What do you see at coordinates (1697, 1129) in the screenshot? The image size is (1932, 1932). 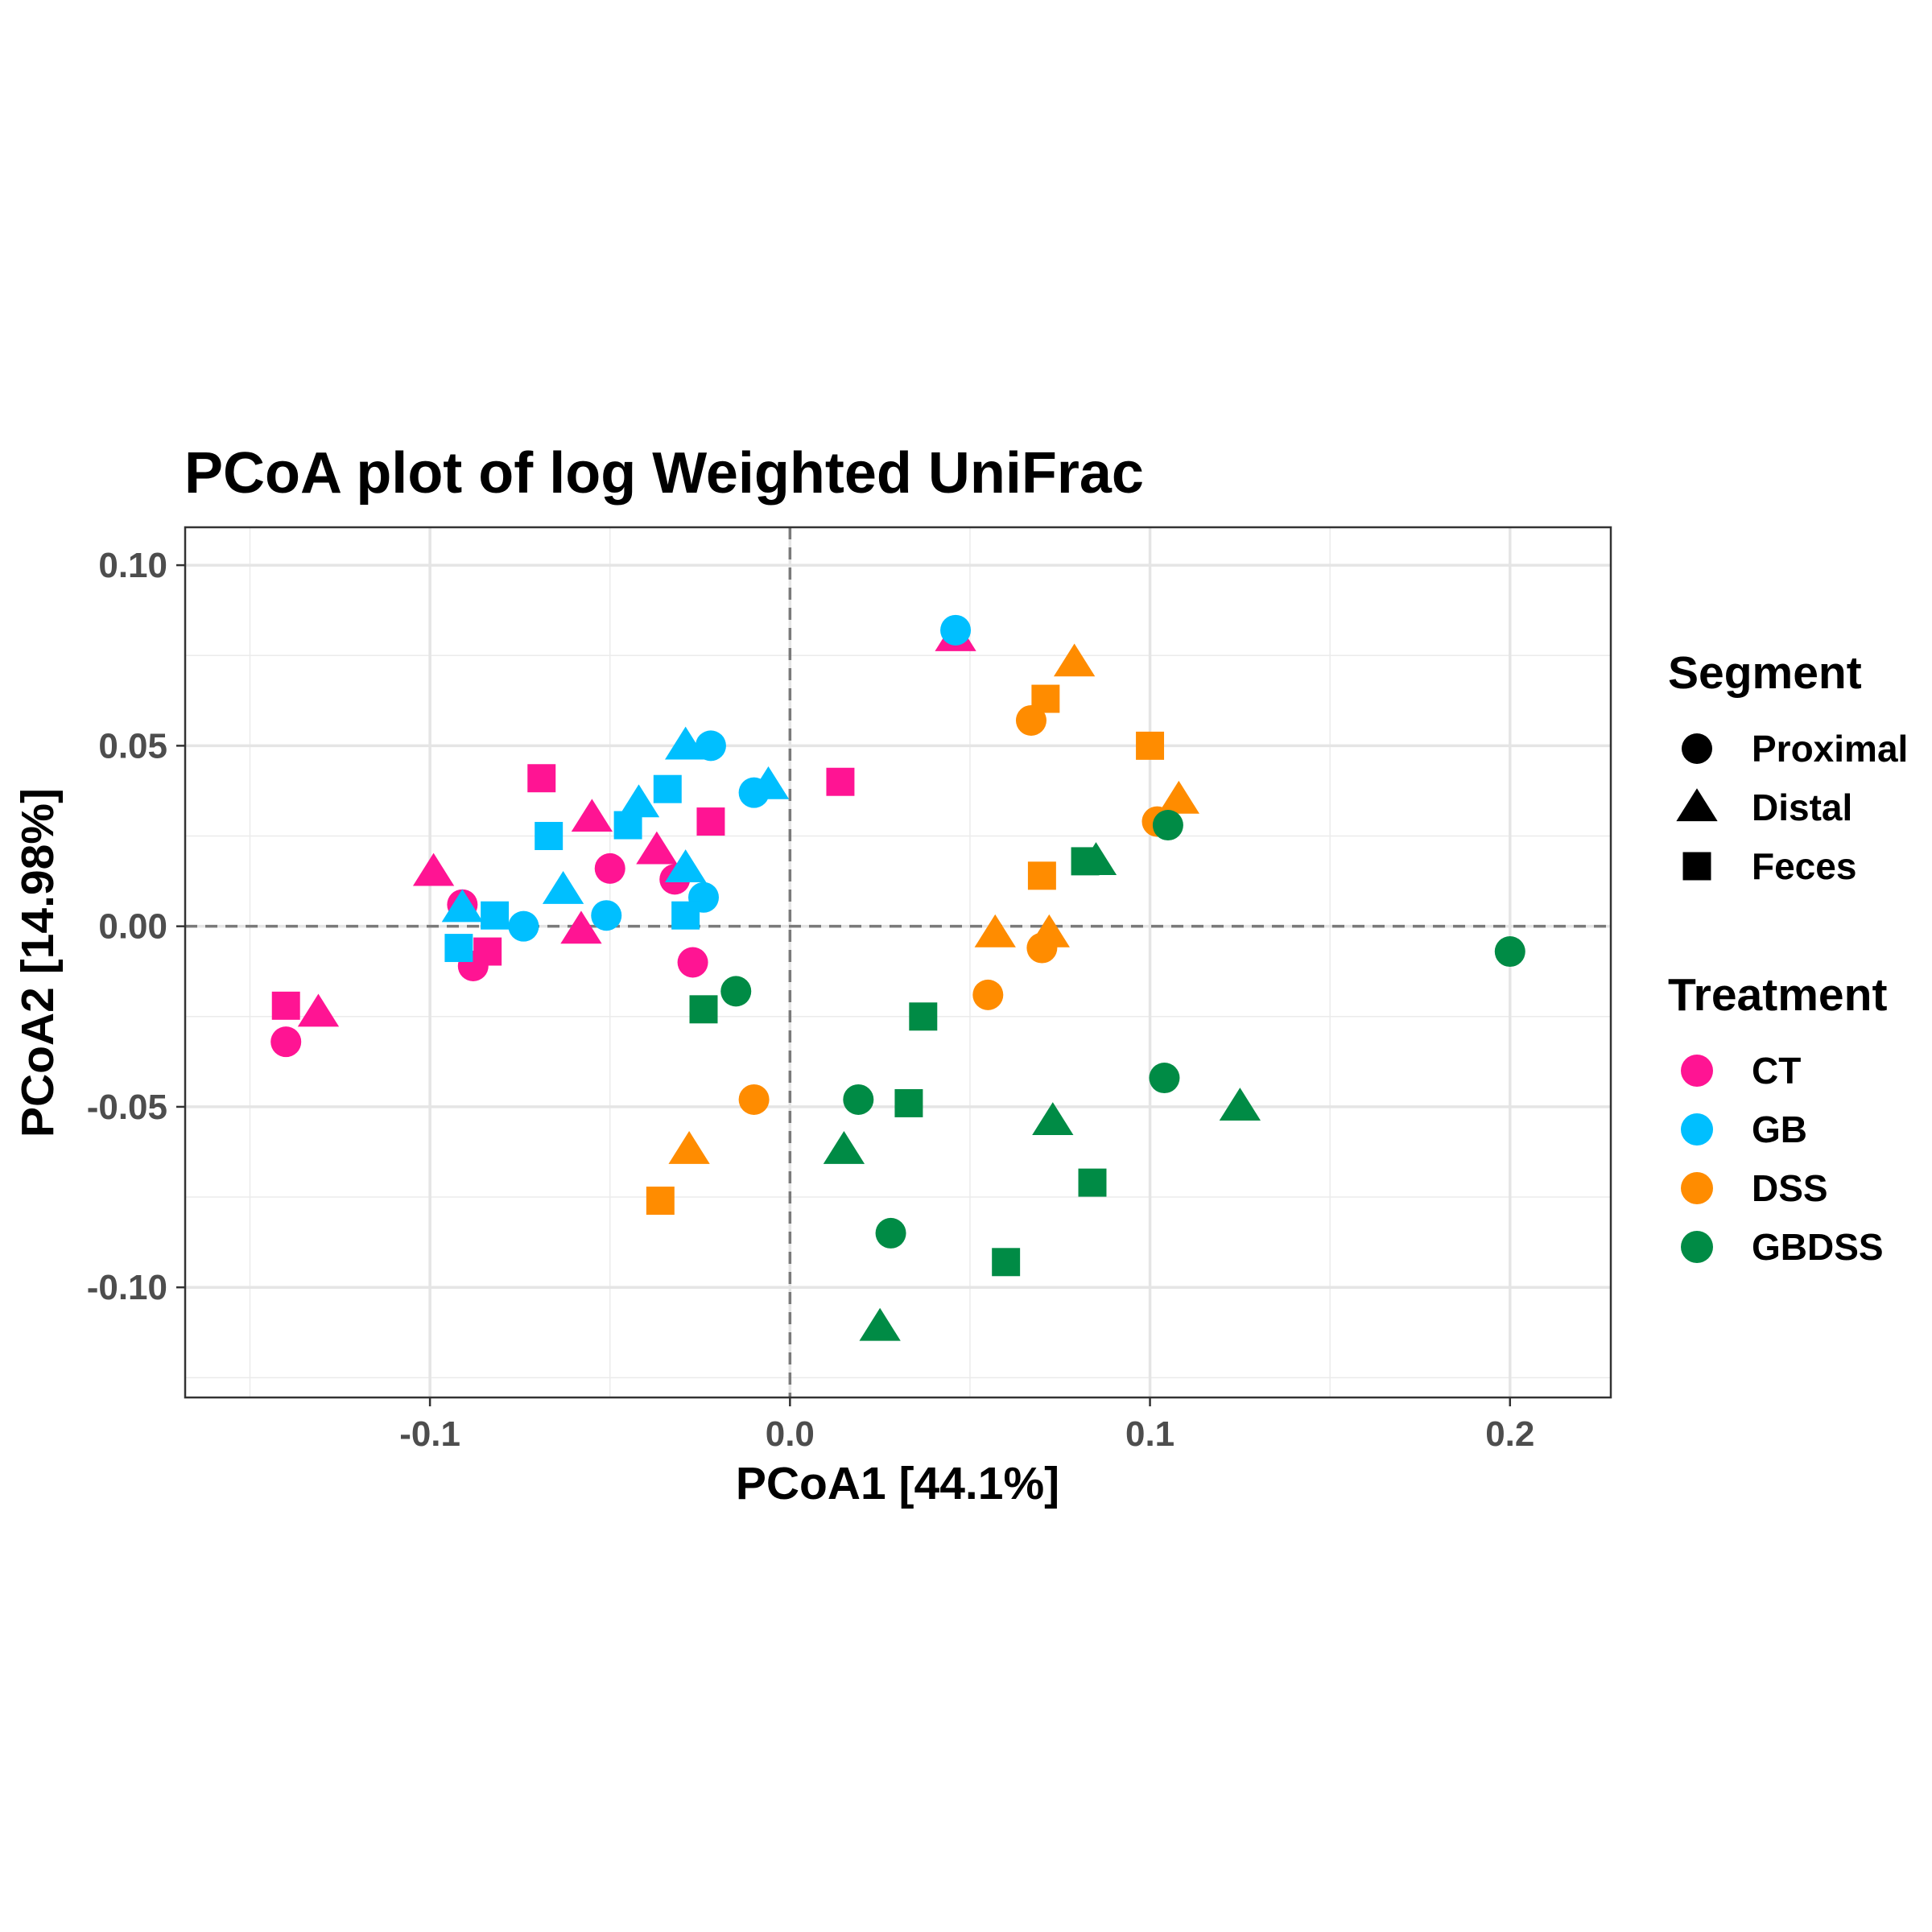 I see `legend-key-gb` at bounding box center [1697, 1129].